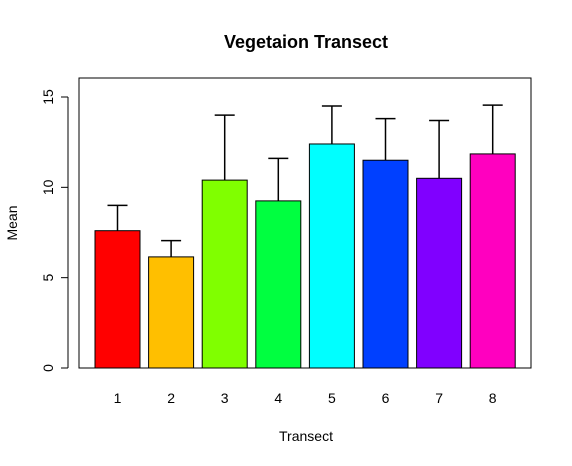 The height and width of the screenshot is (466, 572). I want to click on x-tick-label: 3, so click(225, 398).